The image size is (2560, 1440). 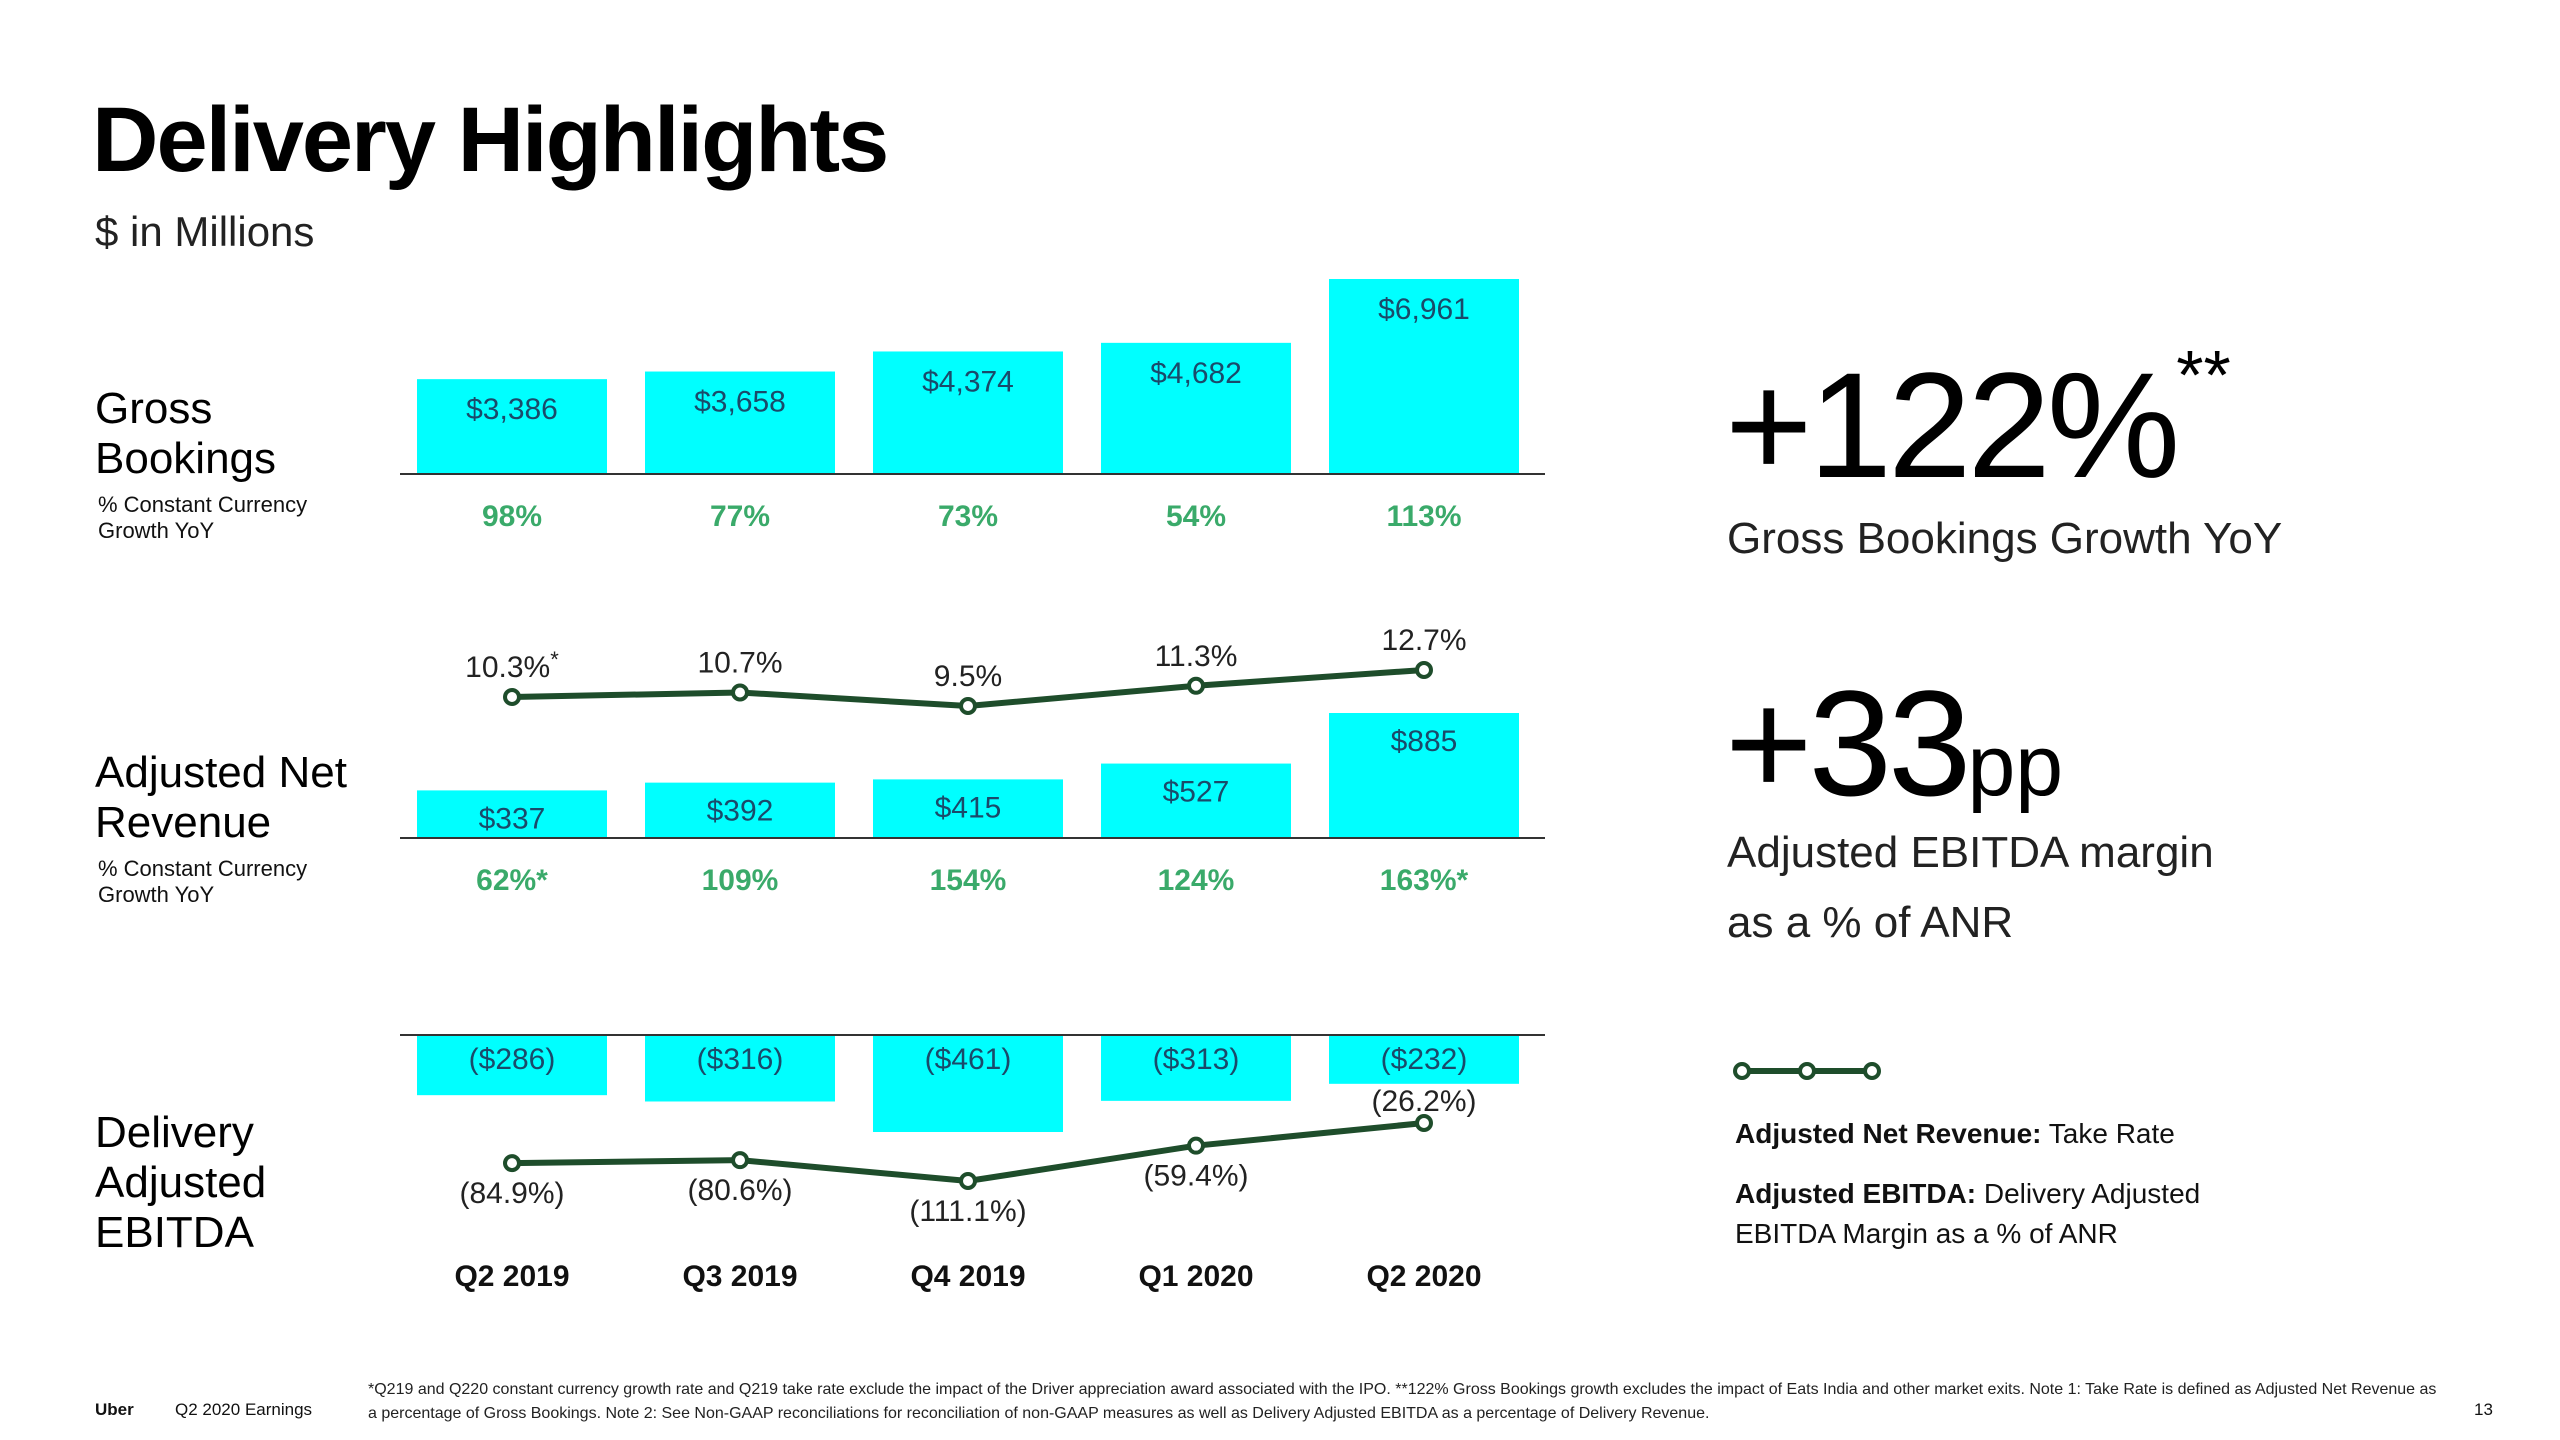 What do you see at coordinates (156, 894) in the screenshot?
I see `anr-caption-line2: Growth YoY` at bounding box center [156, 894].